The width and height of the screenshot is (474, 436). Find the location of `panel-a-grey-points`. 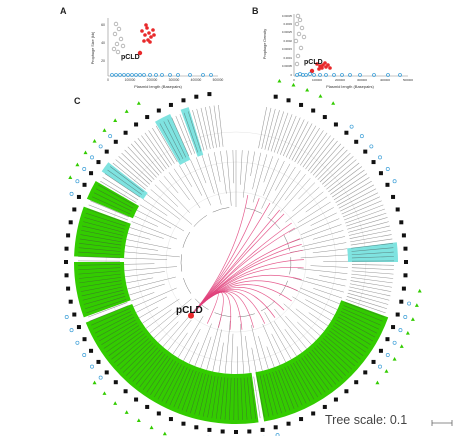

panel-a-grey-points is located at coordinates (118, 38).